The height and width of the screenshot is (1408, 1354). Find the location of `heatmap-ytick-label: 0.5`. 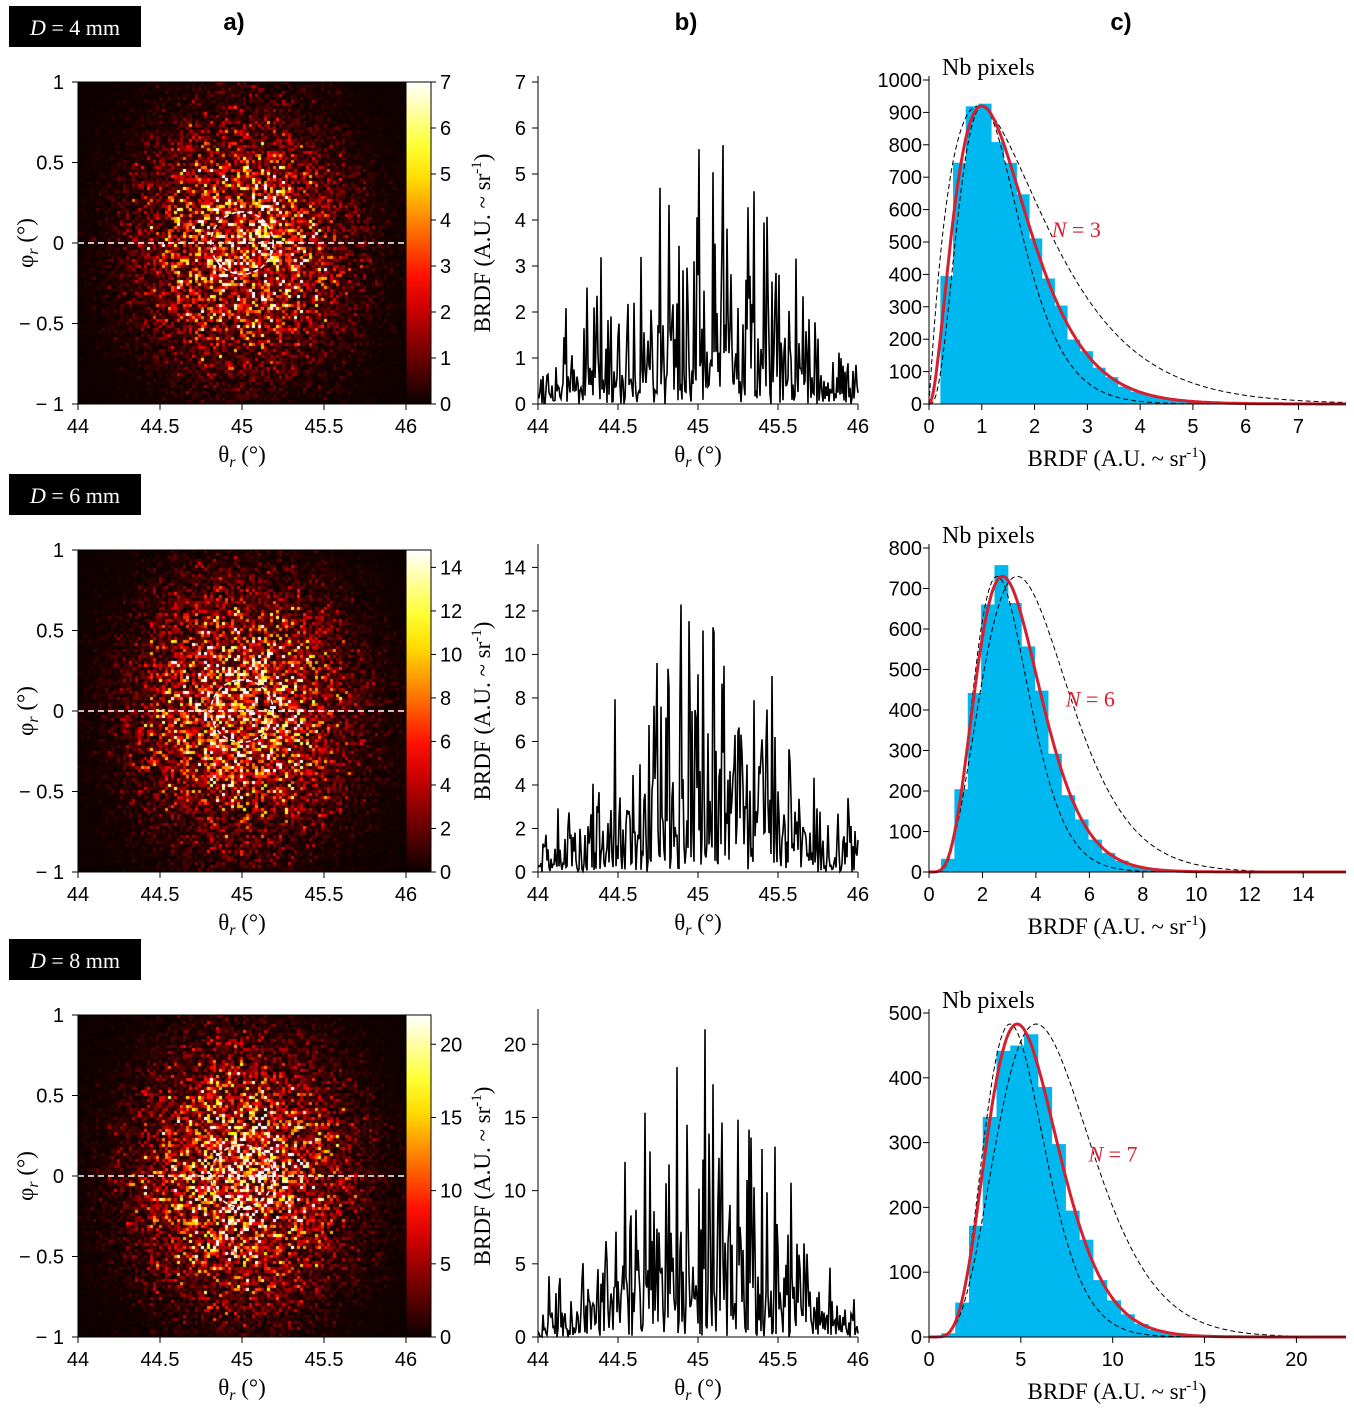

heatmap-ytick-label: 0.5 is located at coordinates (50, 632).